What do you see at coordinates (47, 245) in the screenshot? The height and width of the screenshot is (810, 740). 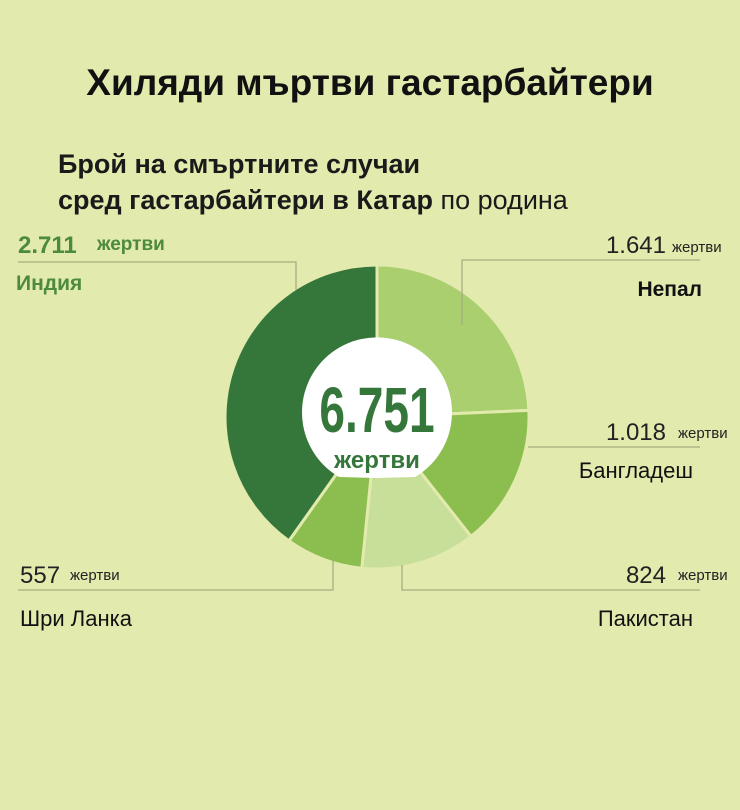 I see `data-label-value-4: 2.711` at bounding box center [47, 245].